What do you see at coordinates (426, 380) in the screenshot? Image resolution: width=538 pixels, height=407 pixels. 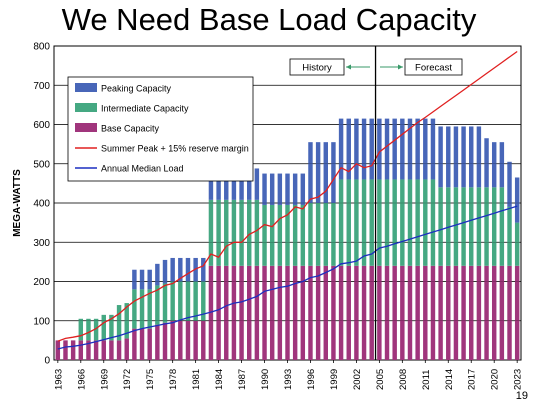 I see `x-tick-label: 2011` at bounding box center [426, 380].